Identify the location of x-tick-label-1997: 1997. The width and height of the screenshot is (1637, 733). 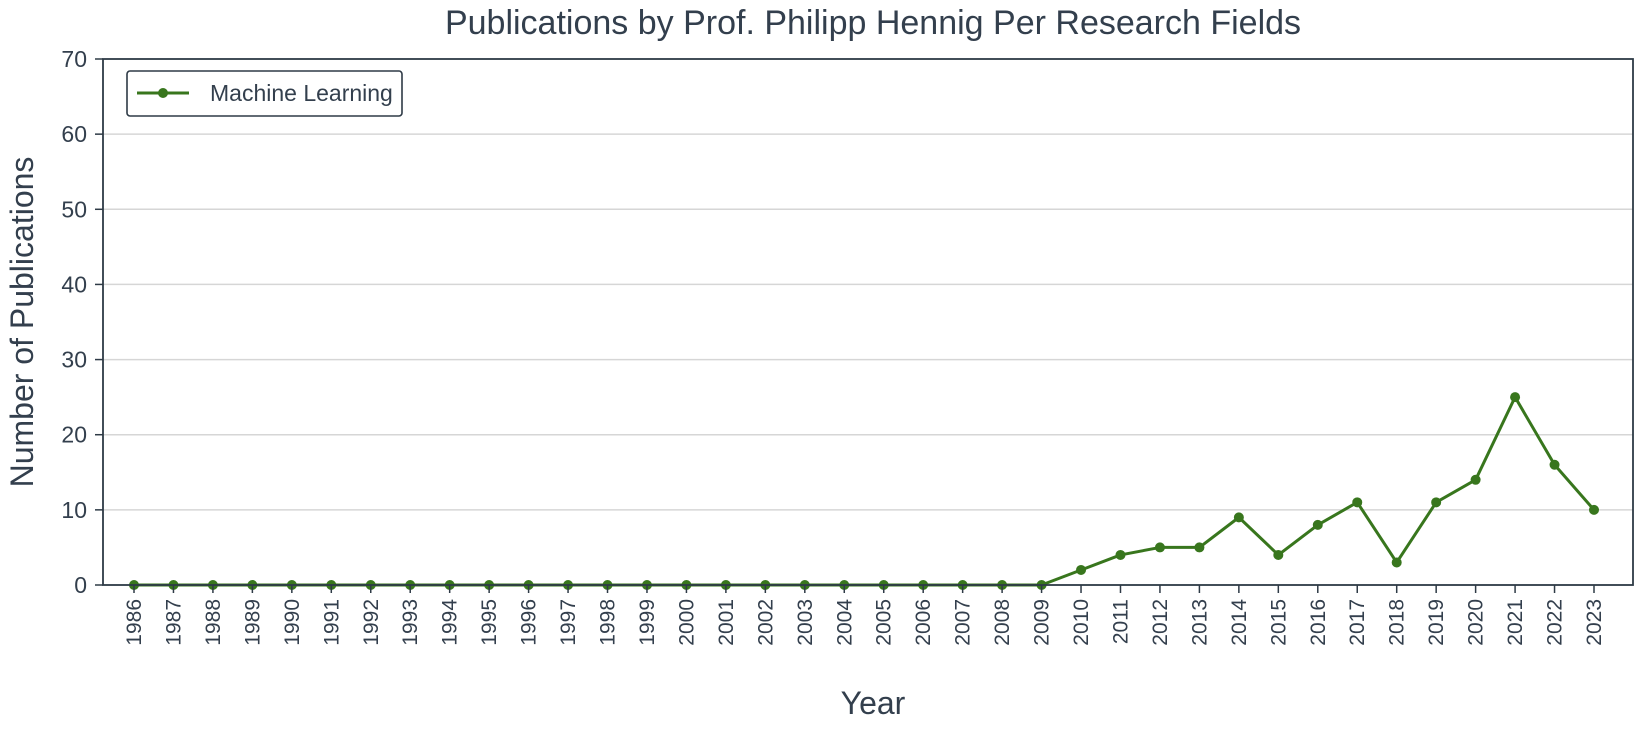
(568, 622).